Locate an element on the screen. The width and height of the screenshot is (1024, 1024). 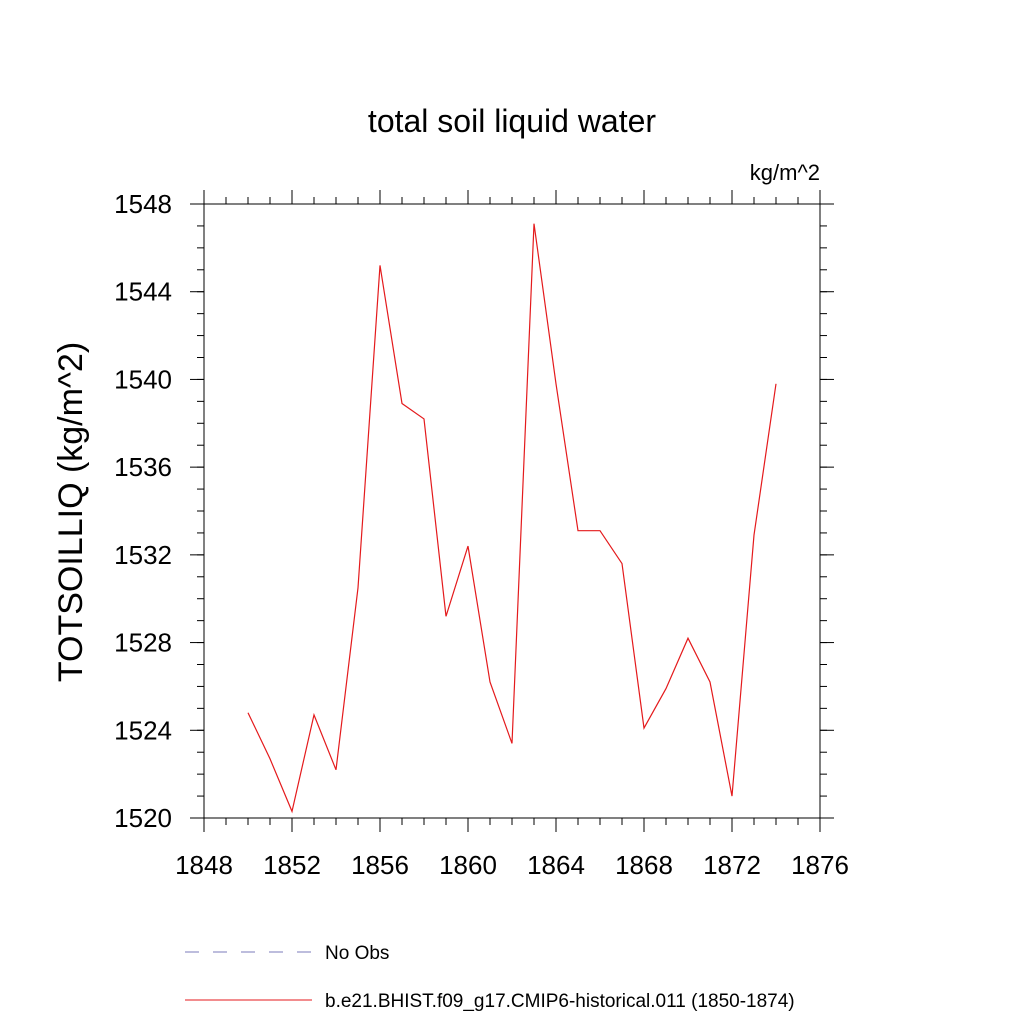
x-tick-label: 1856 is located at coordinates (380, 865).